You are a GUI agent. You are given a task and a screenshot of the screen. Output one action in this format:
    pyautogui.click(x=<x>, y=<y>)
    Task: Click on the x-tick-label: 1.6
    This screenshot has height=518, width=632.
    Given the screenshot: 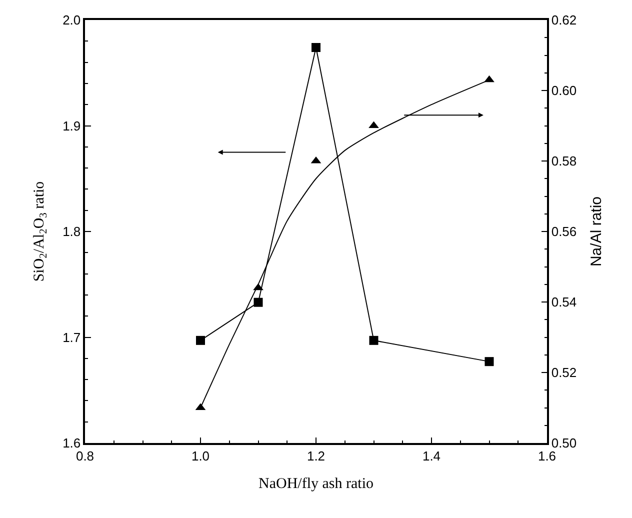 What is the action you would take?
    pyautogui.click(x=547, y=456)
    